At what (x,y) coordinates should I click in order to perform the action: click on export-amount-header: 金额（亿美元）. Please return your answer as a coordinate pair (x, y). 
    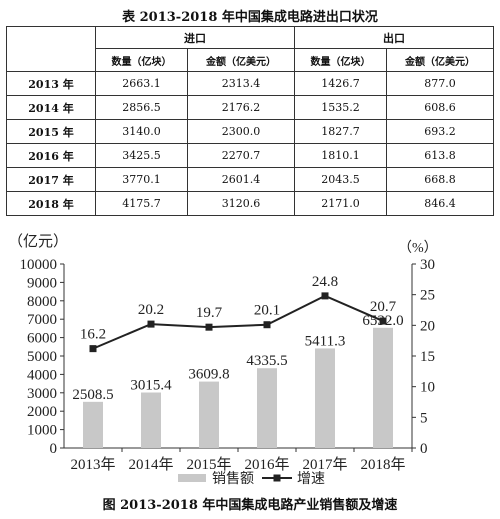
    Looking at the image, I should click on (440, 60).